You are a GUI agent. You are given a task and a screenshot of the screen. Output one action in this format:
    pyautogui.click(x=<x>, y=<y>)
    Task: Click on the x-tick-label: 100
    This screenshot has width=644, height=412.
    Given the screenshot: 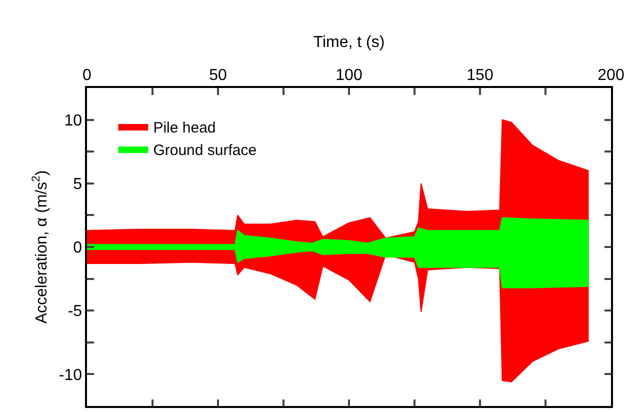 What is the action you would take?
    pyautogui.click(x=349, y=75)
    